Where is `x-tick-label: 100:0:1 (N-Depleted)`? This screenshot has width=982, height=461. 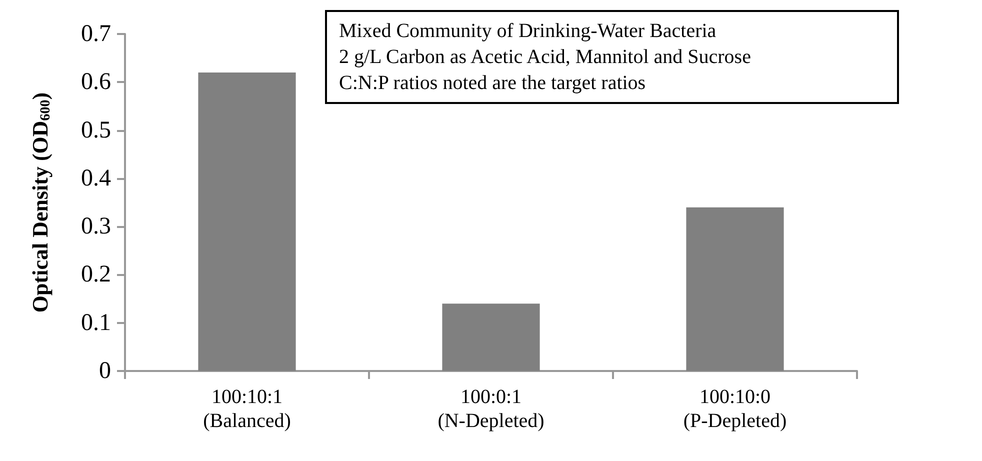 x-tick-label: 100:0:1 (N-Depleted) is located at coordinates (491, 409).